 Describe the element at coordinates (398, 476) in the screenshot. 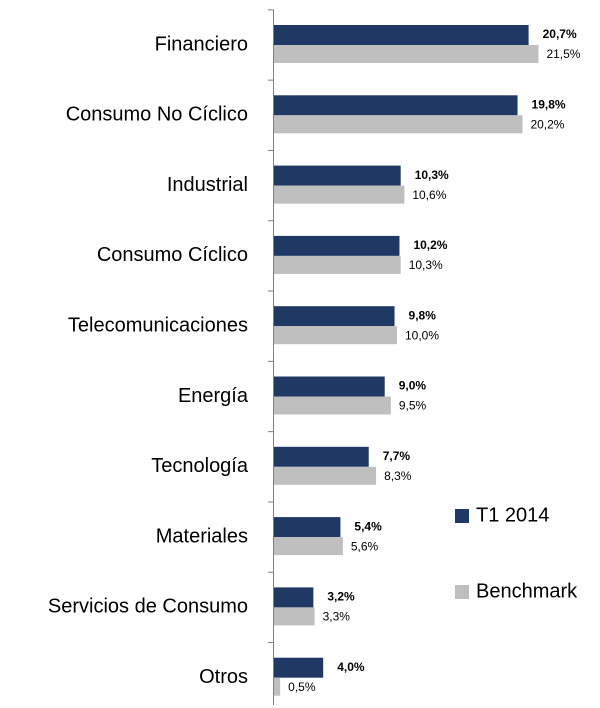

I see `value-label: 8,3%` at that location.